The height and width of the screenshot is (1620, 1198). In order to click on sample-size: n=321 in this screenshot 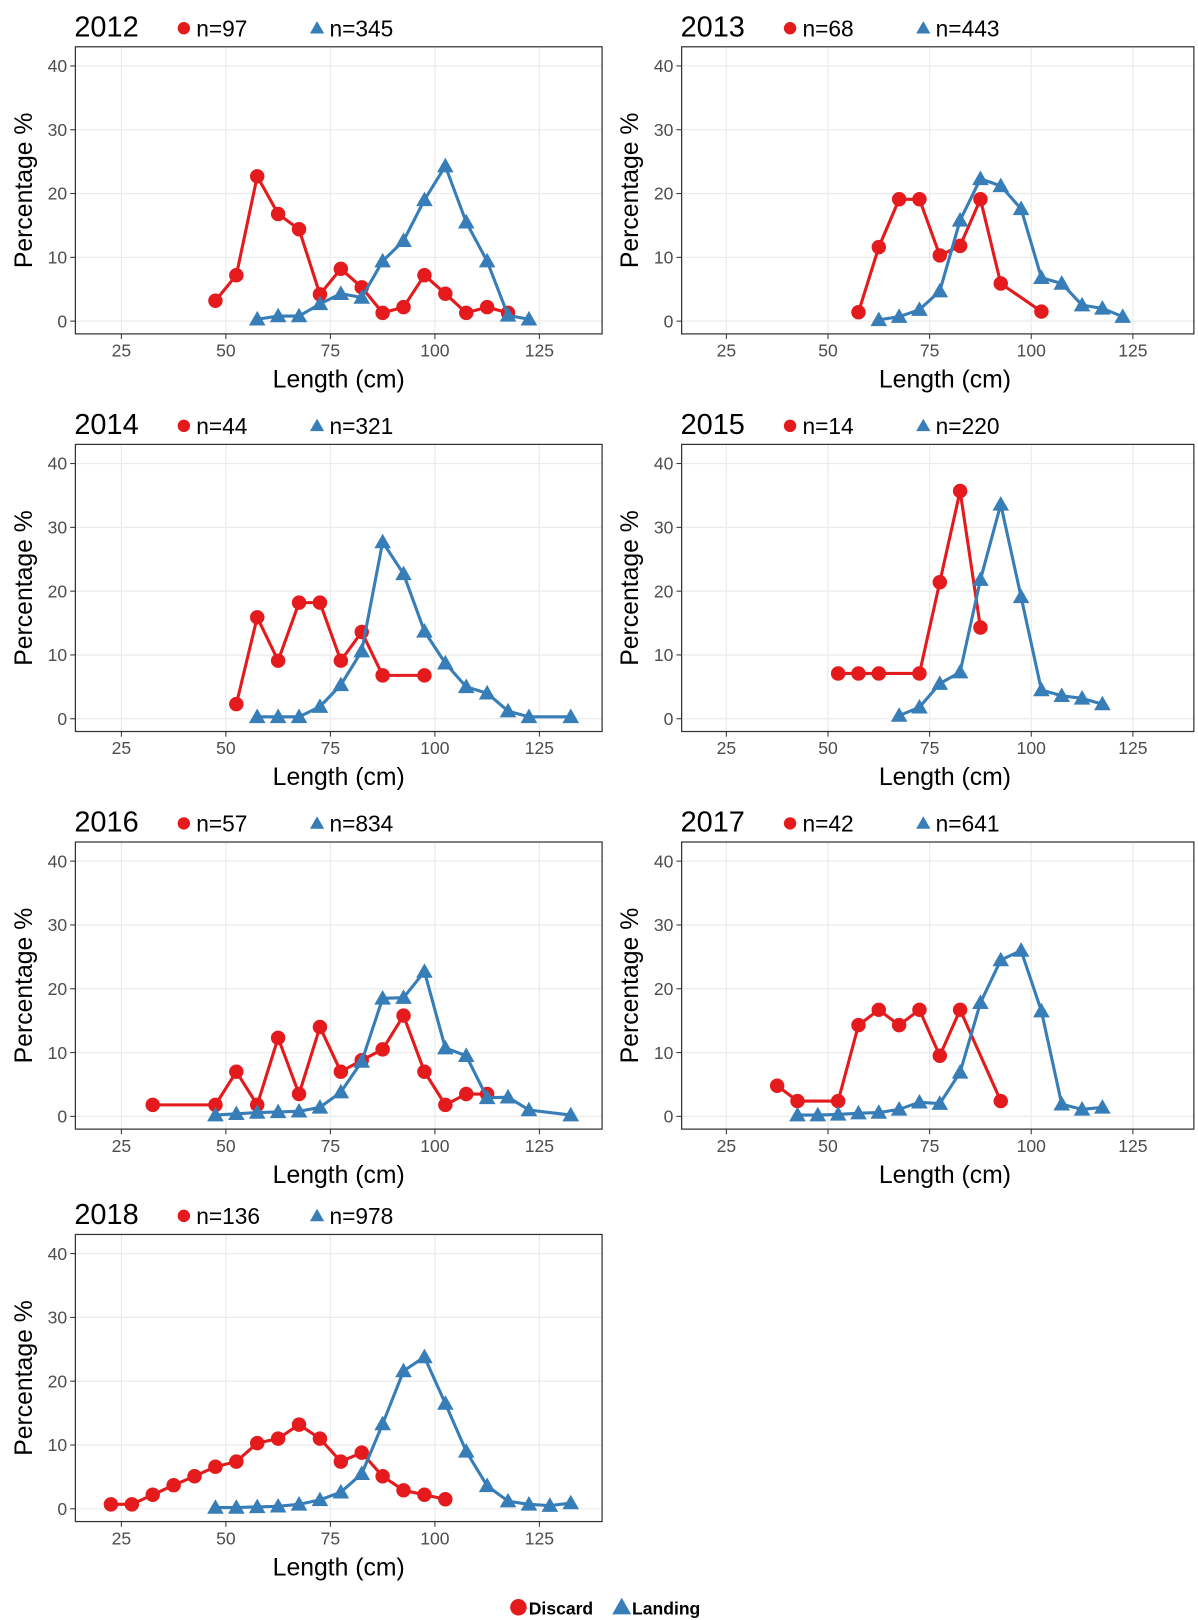, I will do `click(361, 426)`.